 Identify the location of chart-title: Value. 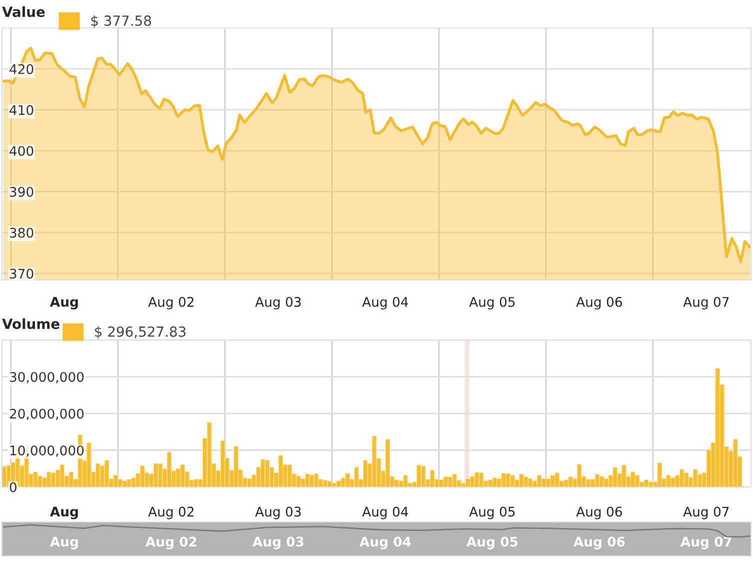
(23, 12).